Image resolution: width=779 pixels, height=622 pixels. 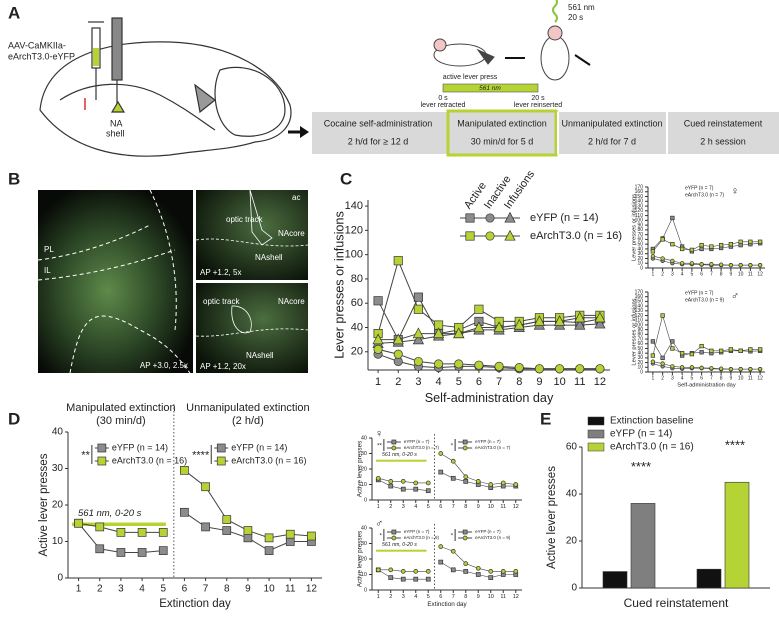 What do you see at coordinates (672, 274) in the screenshot?
I see `x-tick-label: 3` at bounding box center [672, 274].